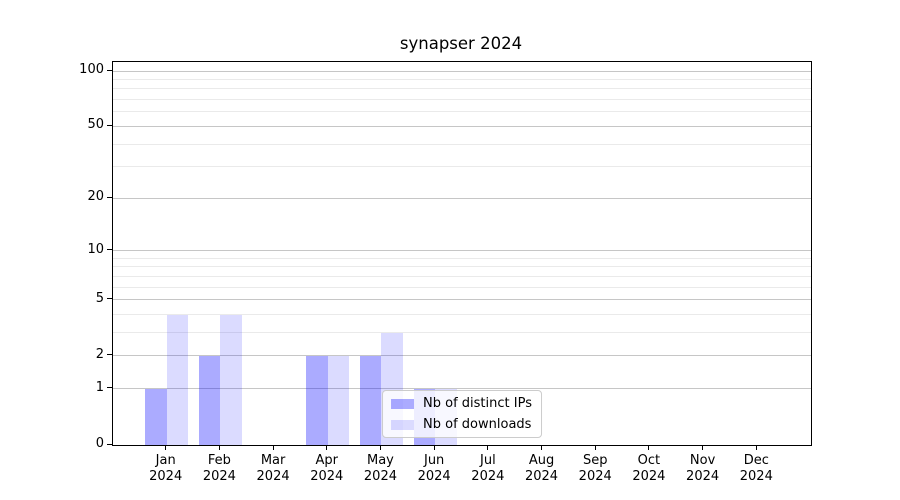 Image resolution: width=900 pixels, height=500 pixels. What do you see at coordinates (541, 460) in the screenshot?
I see `x-tick-month-aug: Aug` at bounding box center [541, 460].